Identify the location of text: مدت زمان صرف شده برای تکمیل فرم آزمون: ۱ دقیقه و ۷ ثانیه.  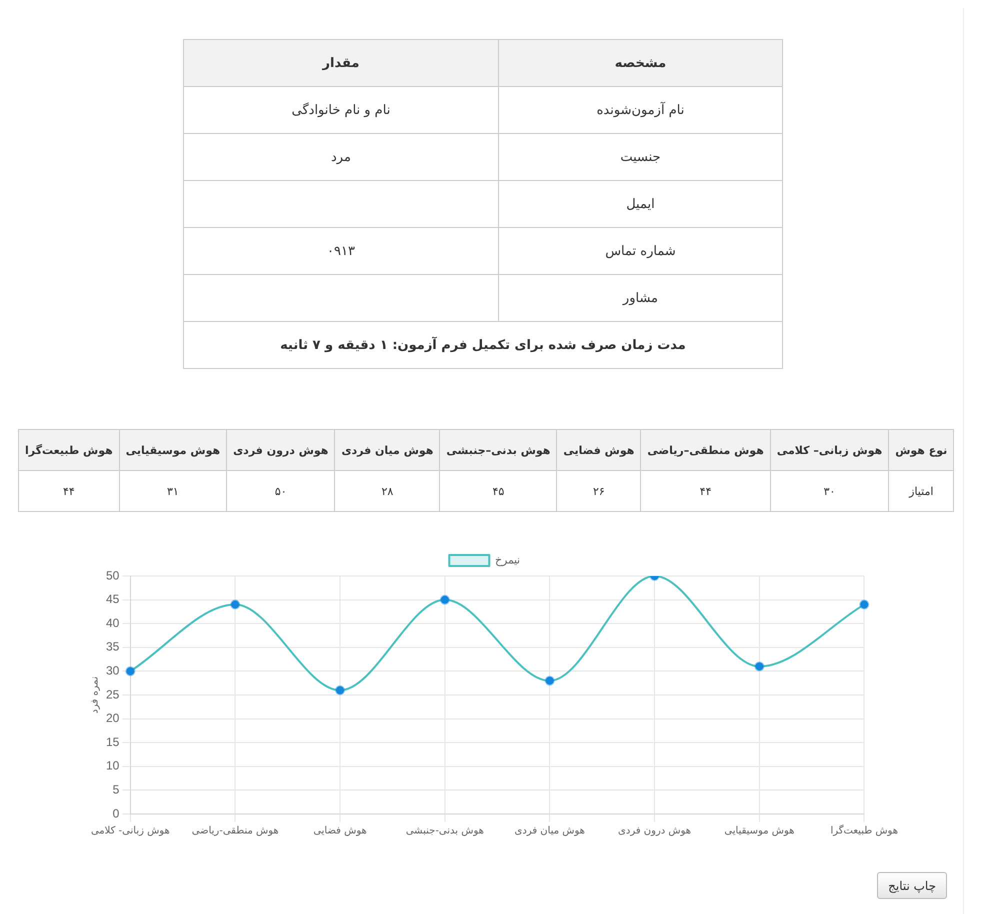
(483, 345).